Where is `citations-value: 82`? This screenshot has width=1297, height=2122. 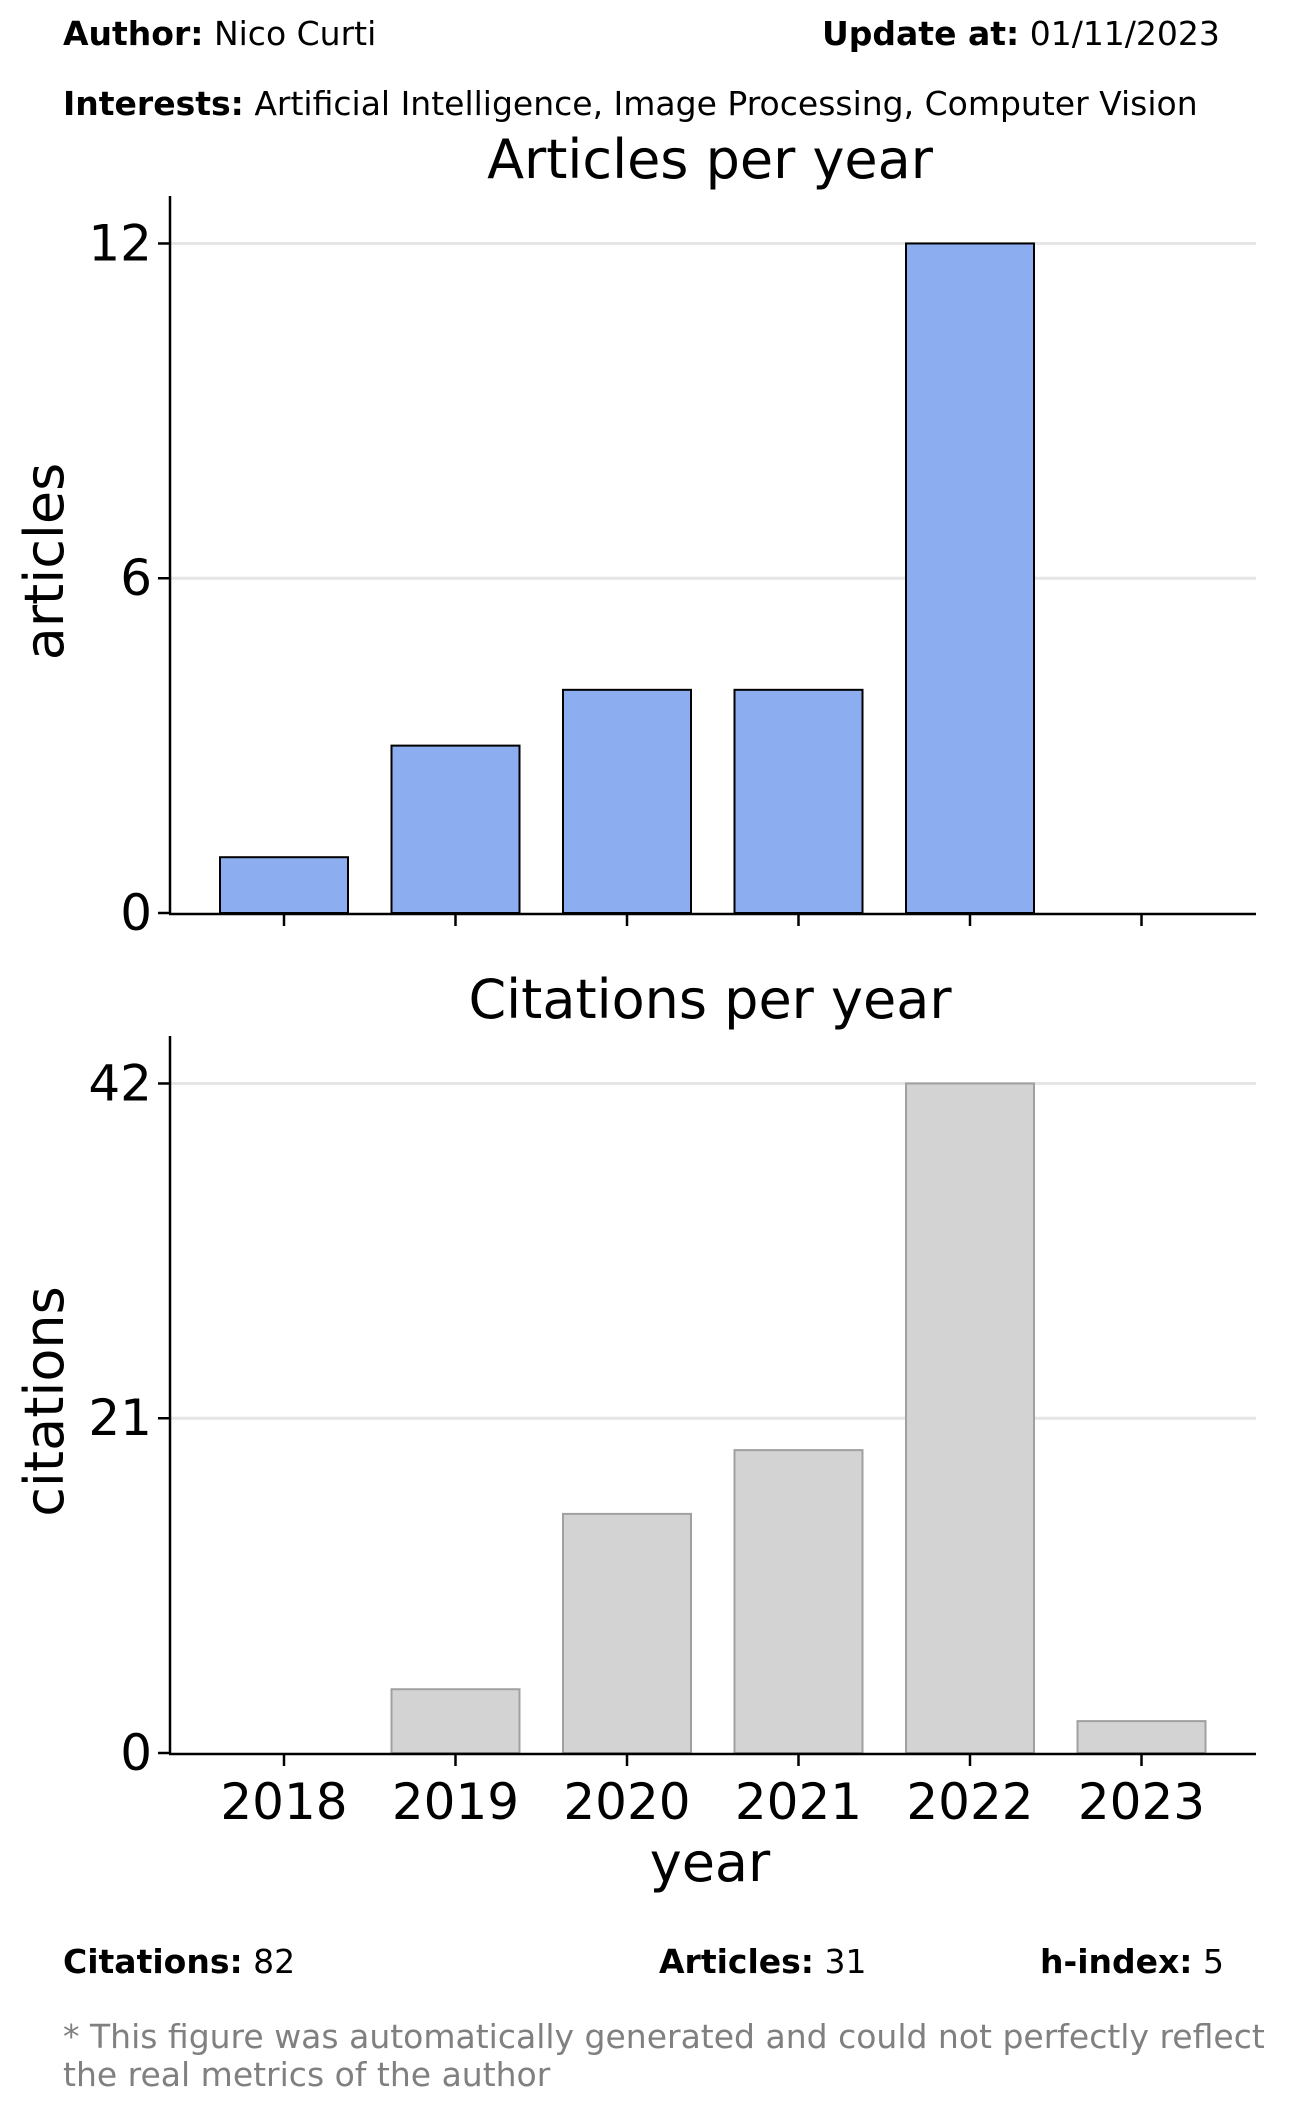 citations-value: 82 is located at coordinates (274, 1961).